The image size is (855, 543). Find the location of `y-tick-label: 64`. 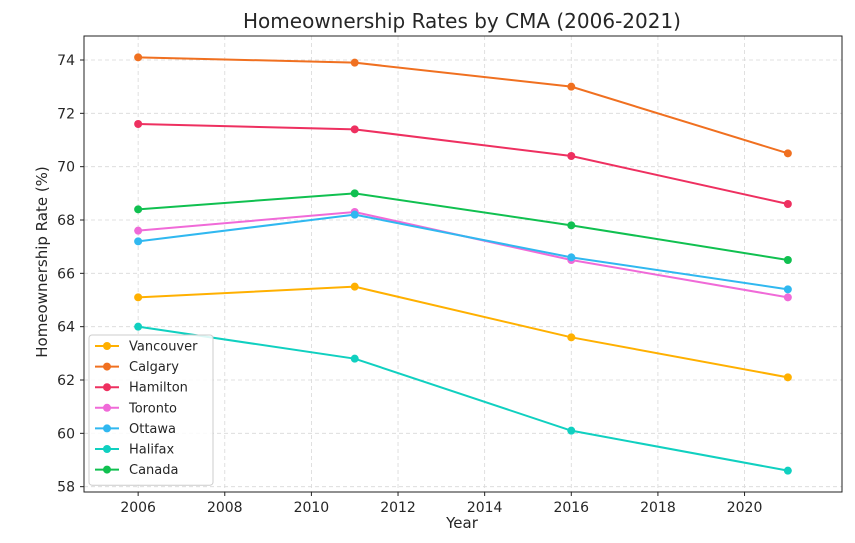

y-tick-label: 64 is located at coordinates (66, 328).